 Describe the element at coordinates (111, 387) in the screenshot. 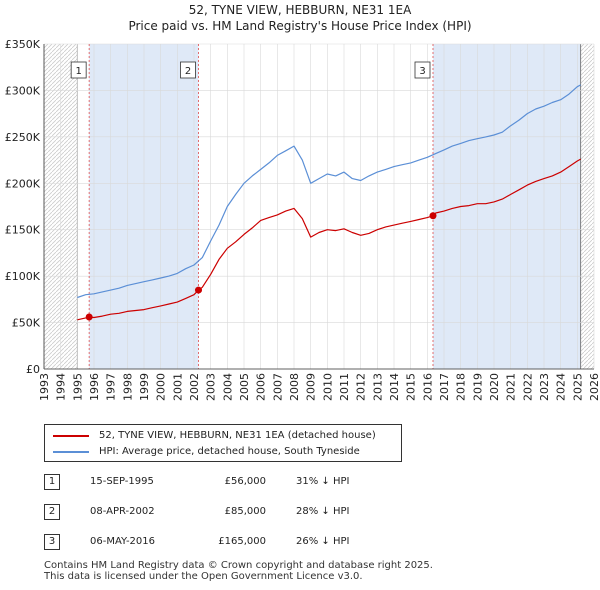

I see `x-tick-label: 1997` at that location.